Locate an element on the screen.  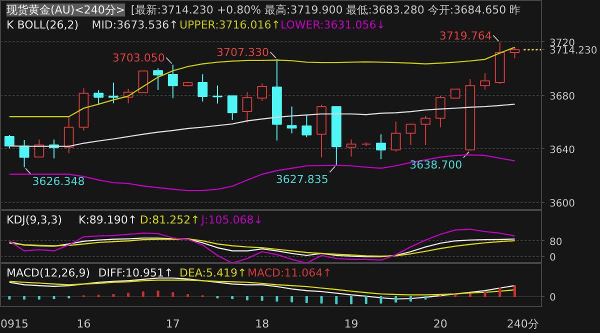
y-tick-label: 3680 is located at coordinates (562, 96).